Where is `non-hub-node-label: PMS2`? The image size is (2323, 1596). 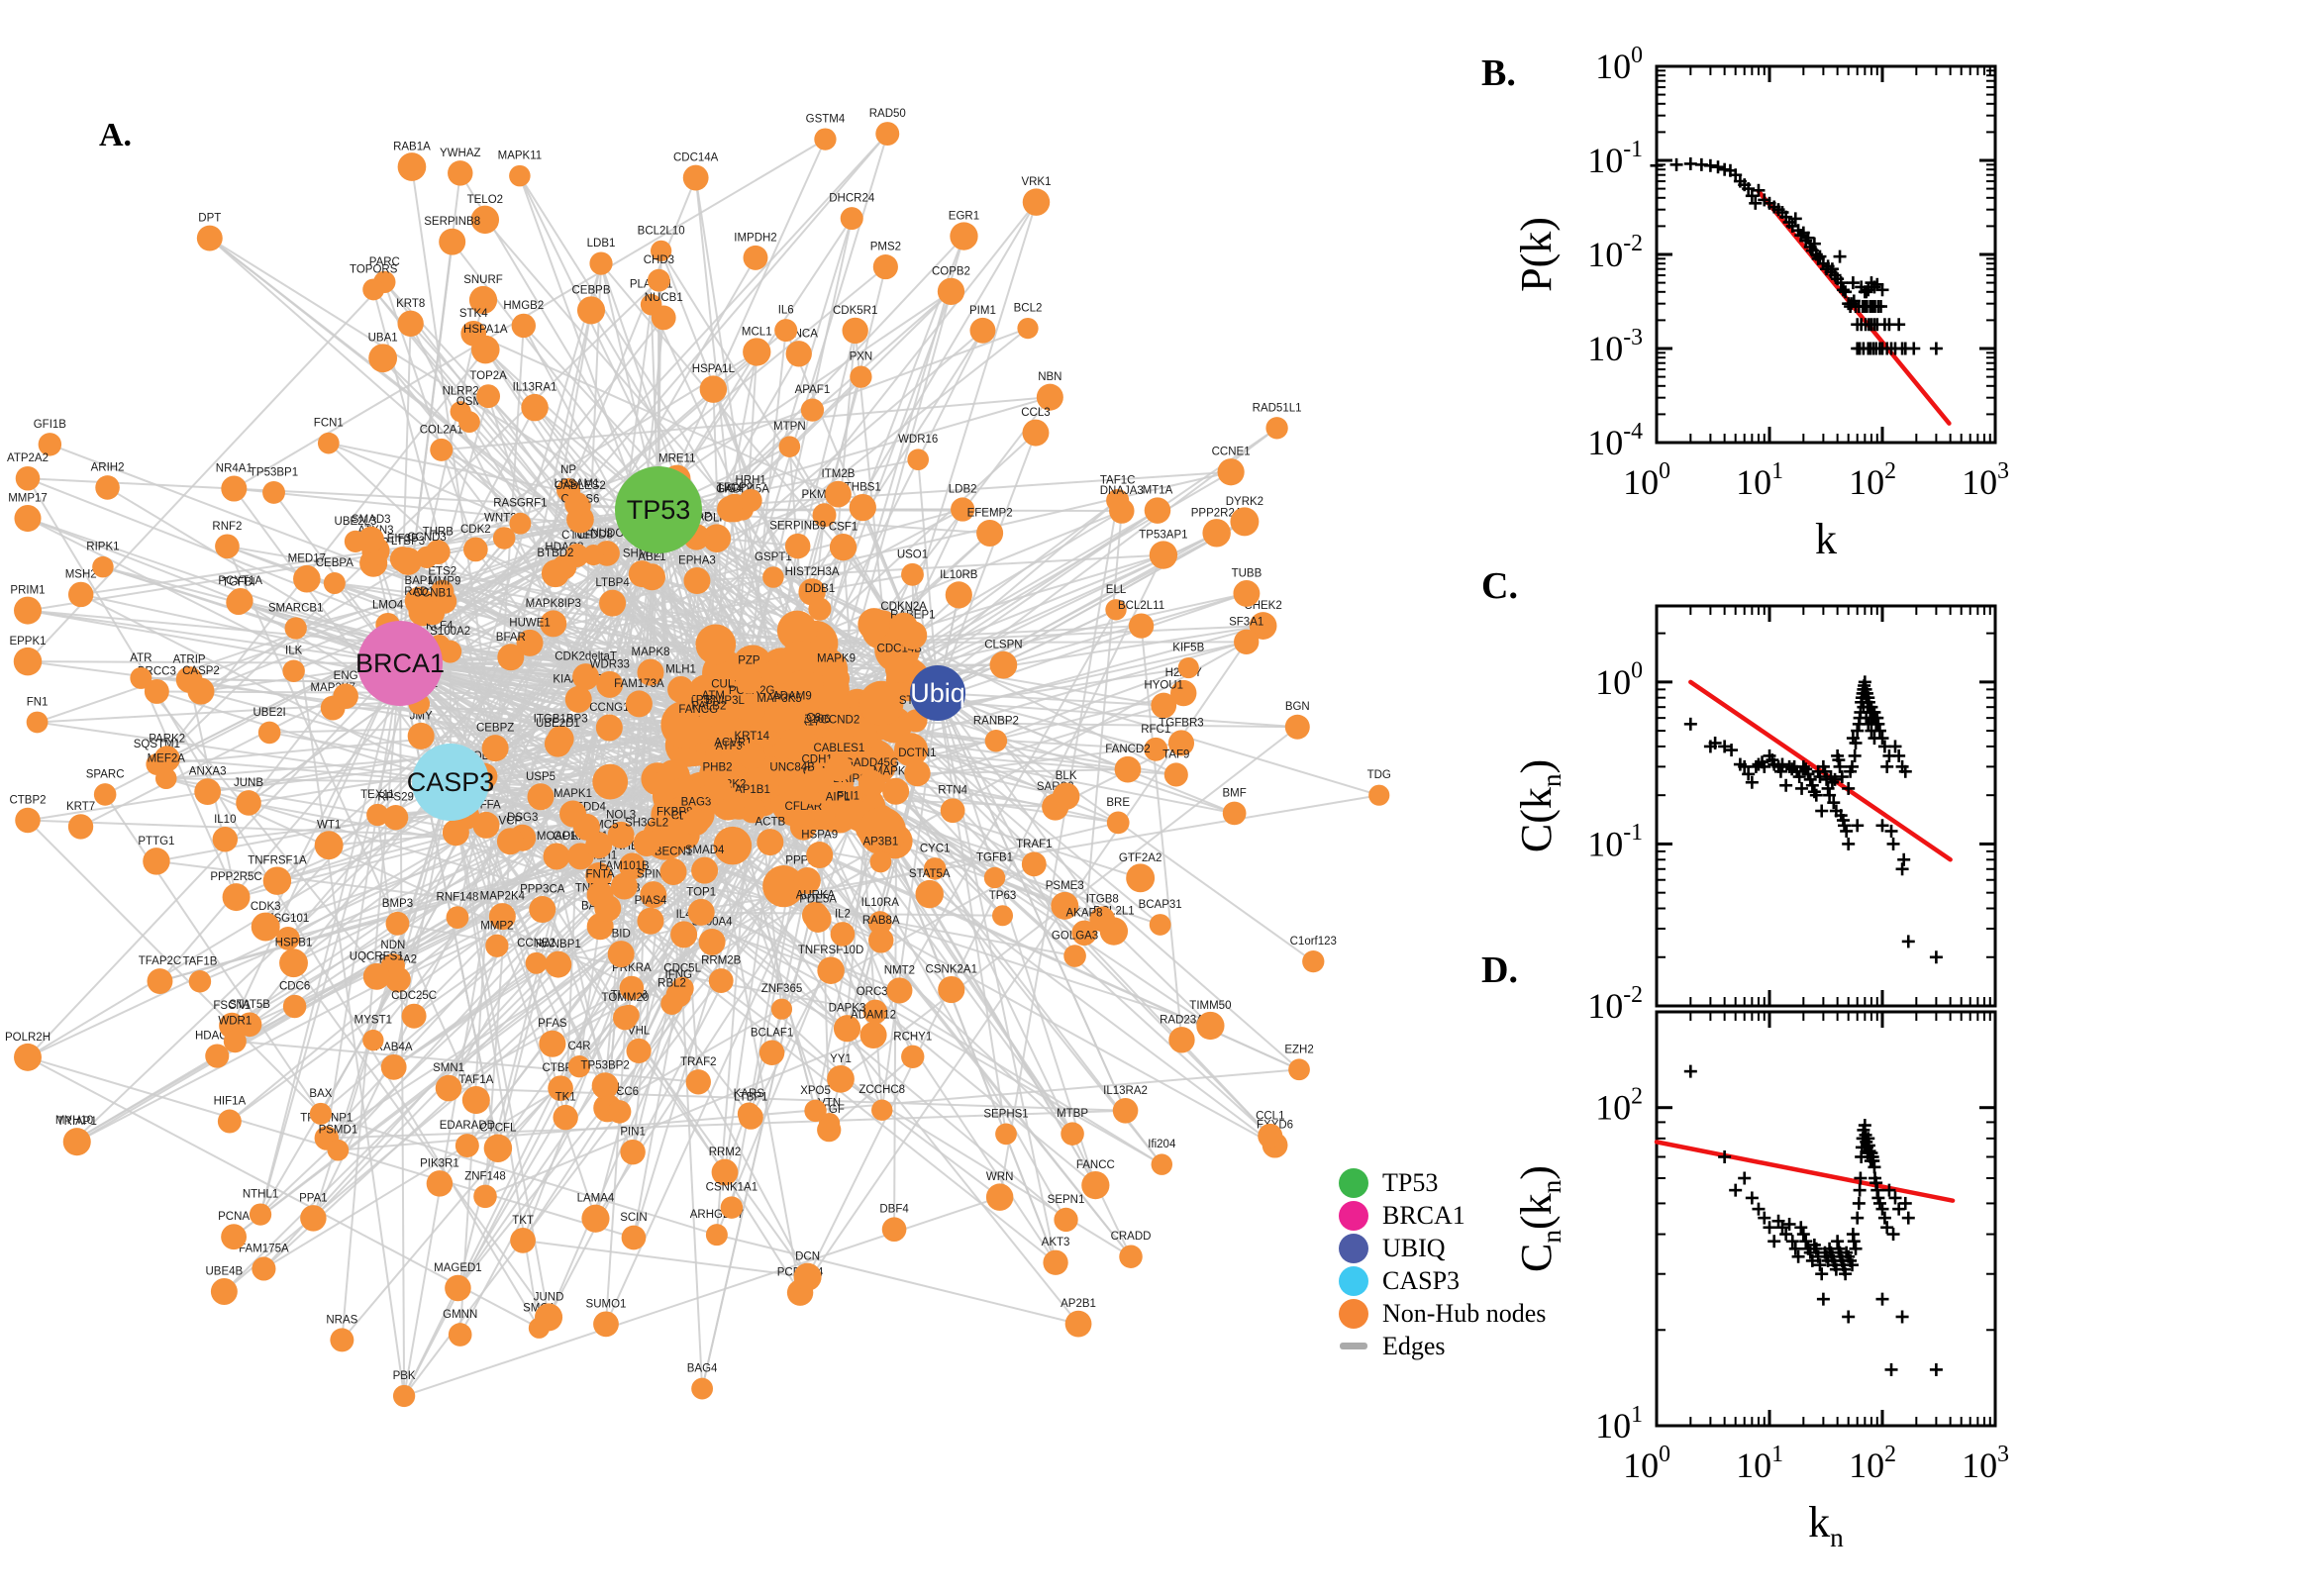
non-hub-node-label: PMS2 is located at coordinates (885, 247).